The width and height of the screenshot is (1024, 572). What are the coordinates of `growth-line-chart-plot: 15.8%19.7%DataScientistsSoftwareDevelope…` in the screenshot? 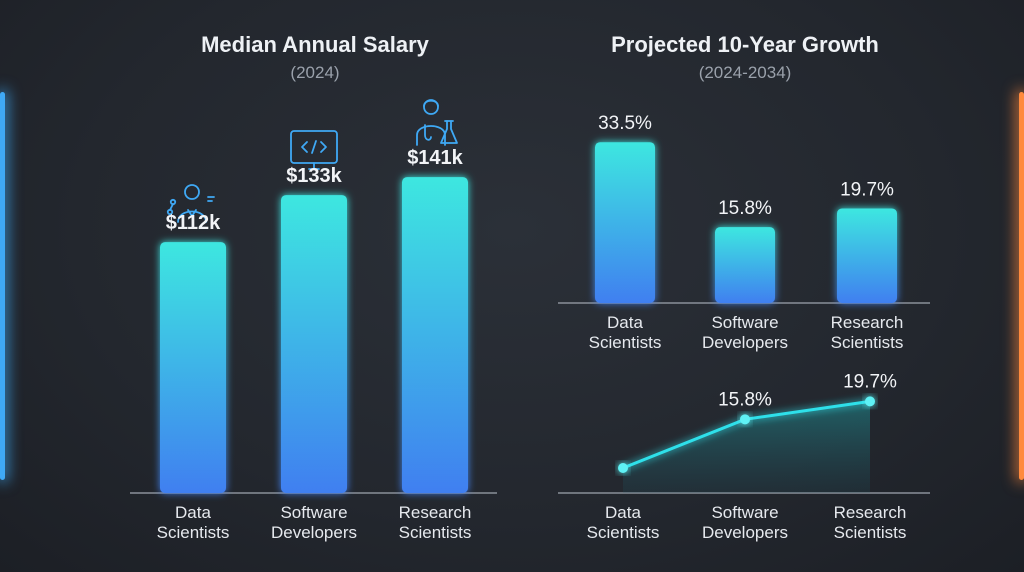 It's located at (744, 456).